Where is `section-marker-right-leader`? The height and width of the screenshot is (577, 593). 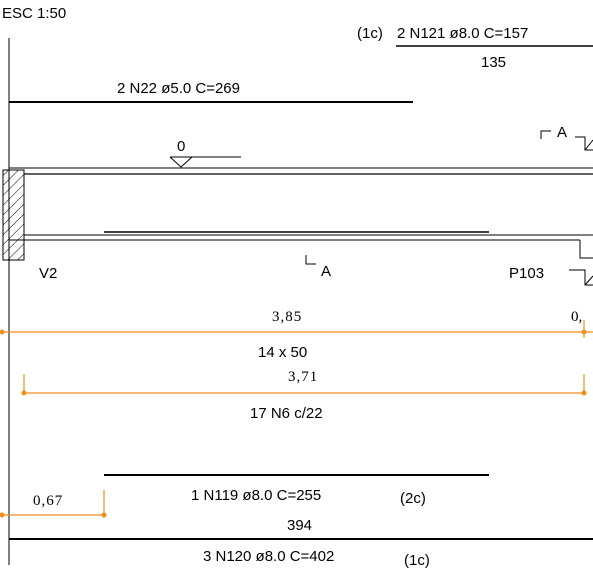
section-marker-right-leader is located at coordinates (584, 143).